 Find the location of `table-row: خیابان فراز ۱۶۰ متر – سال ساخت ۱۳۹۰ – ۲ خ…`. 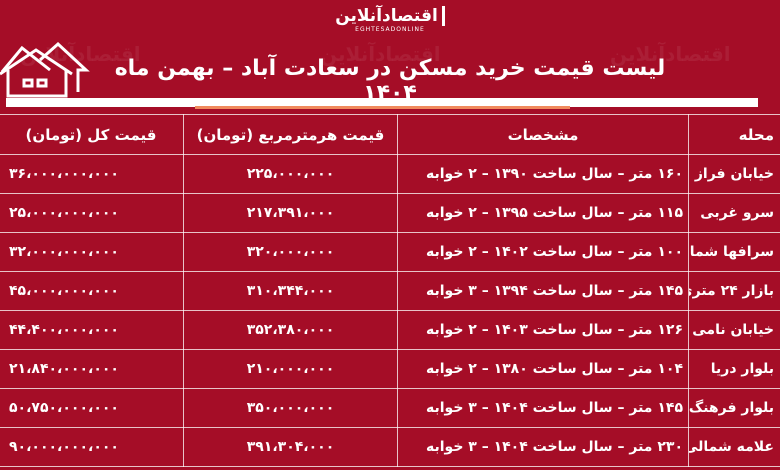

table-row: خیابان فراز ۱۶۰ متر – سال ساخت ۱۳۹۰ – ۲ خ… is located at coordinates (390, 174).